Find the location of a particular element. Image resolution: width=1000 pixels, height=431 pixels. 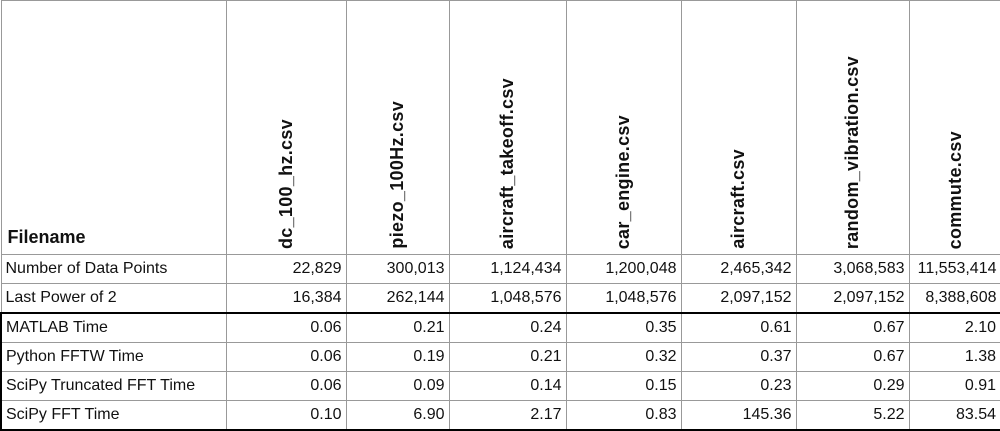

cell-value: 0.24 is located at coordinates (507, 327).